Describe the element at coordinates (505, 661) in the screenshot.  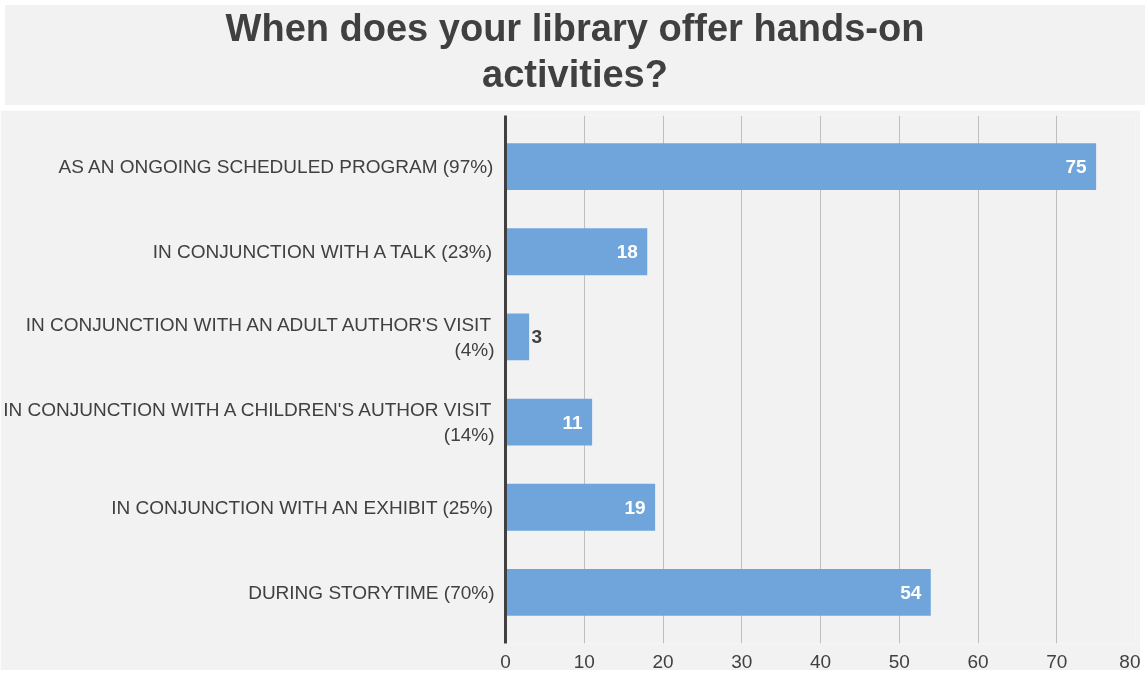
I see `x-tick-label: 0` at that location.